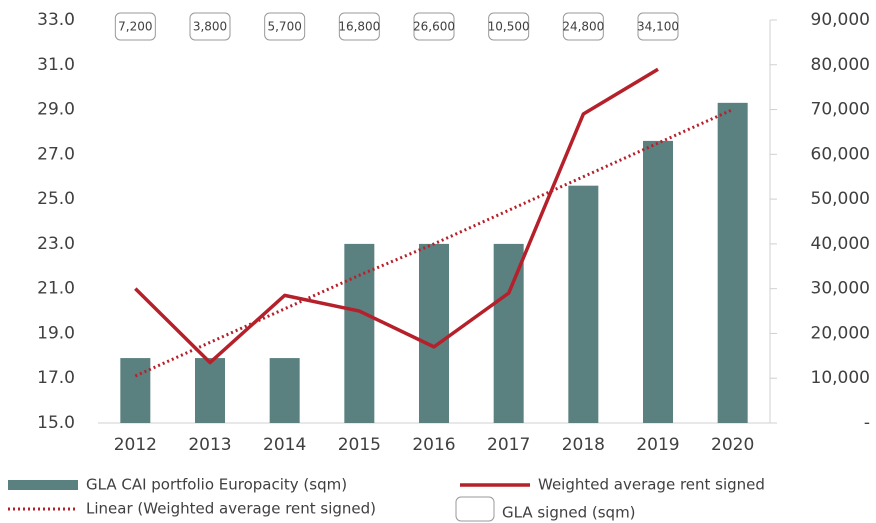 This screenshot has height=523, width=876. I want to click on legend-label: GLA CAI portfolio Europacity (sqm), so click(216, 485).